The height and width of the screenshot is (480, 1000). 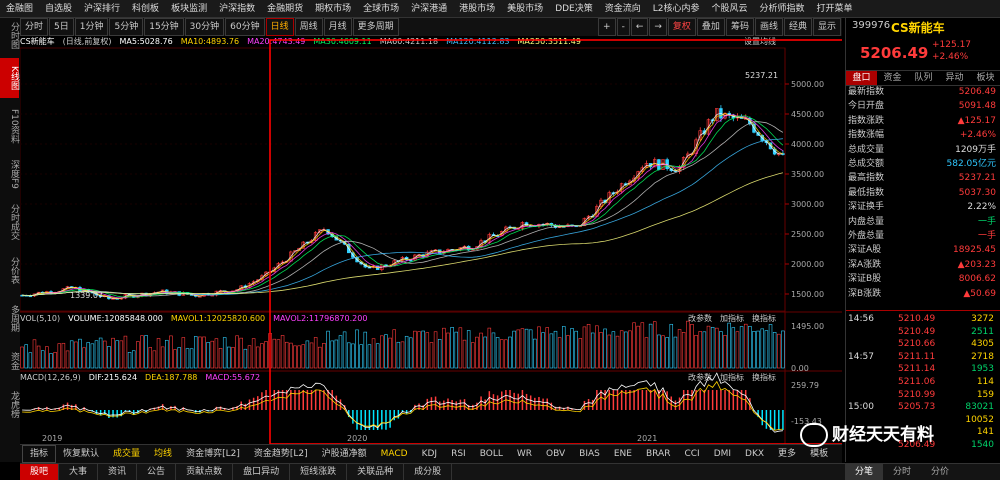 I want to click on left-tab: K线图, so click(x=9, y=78).